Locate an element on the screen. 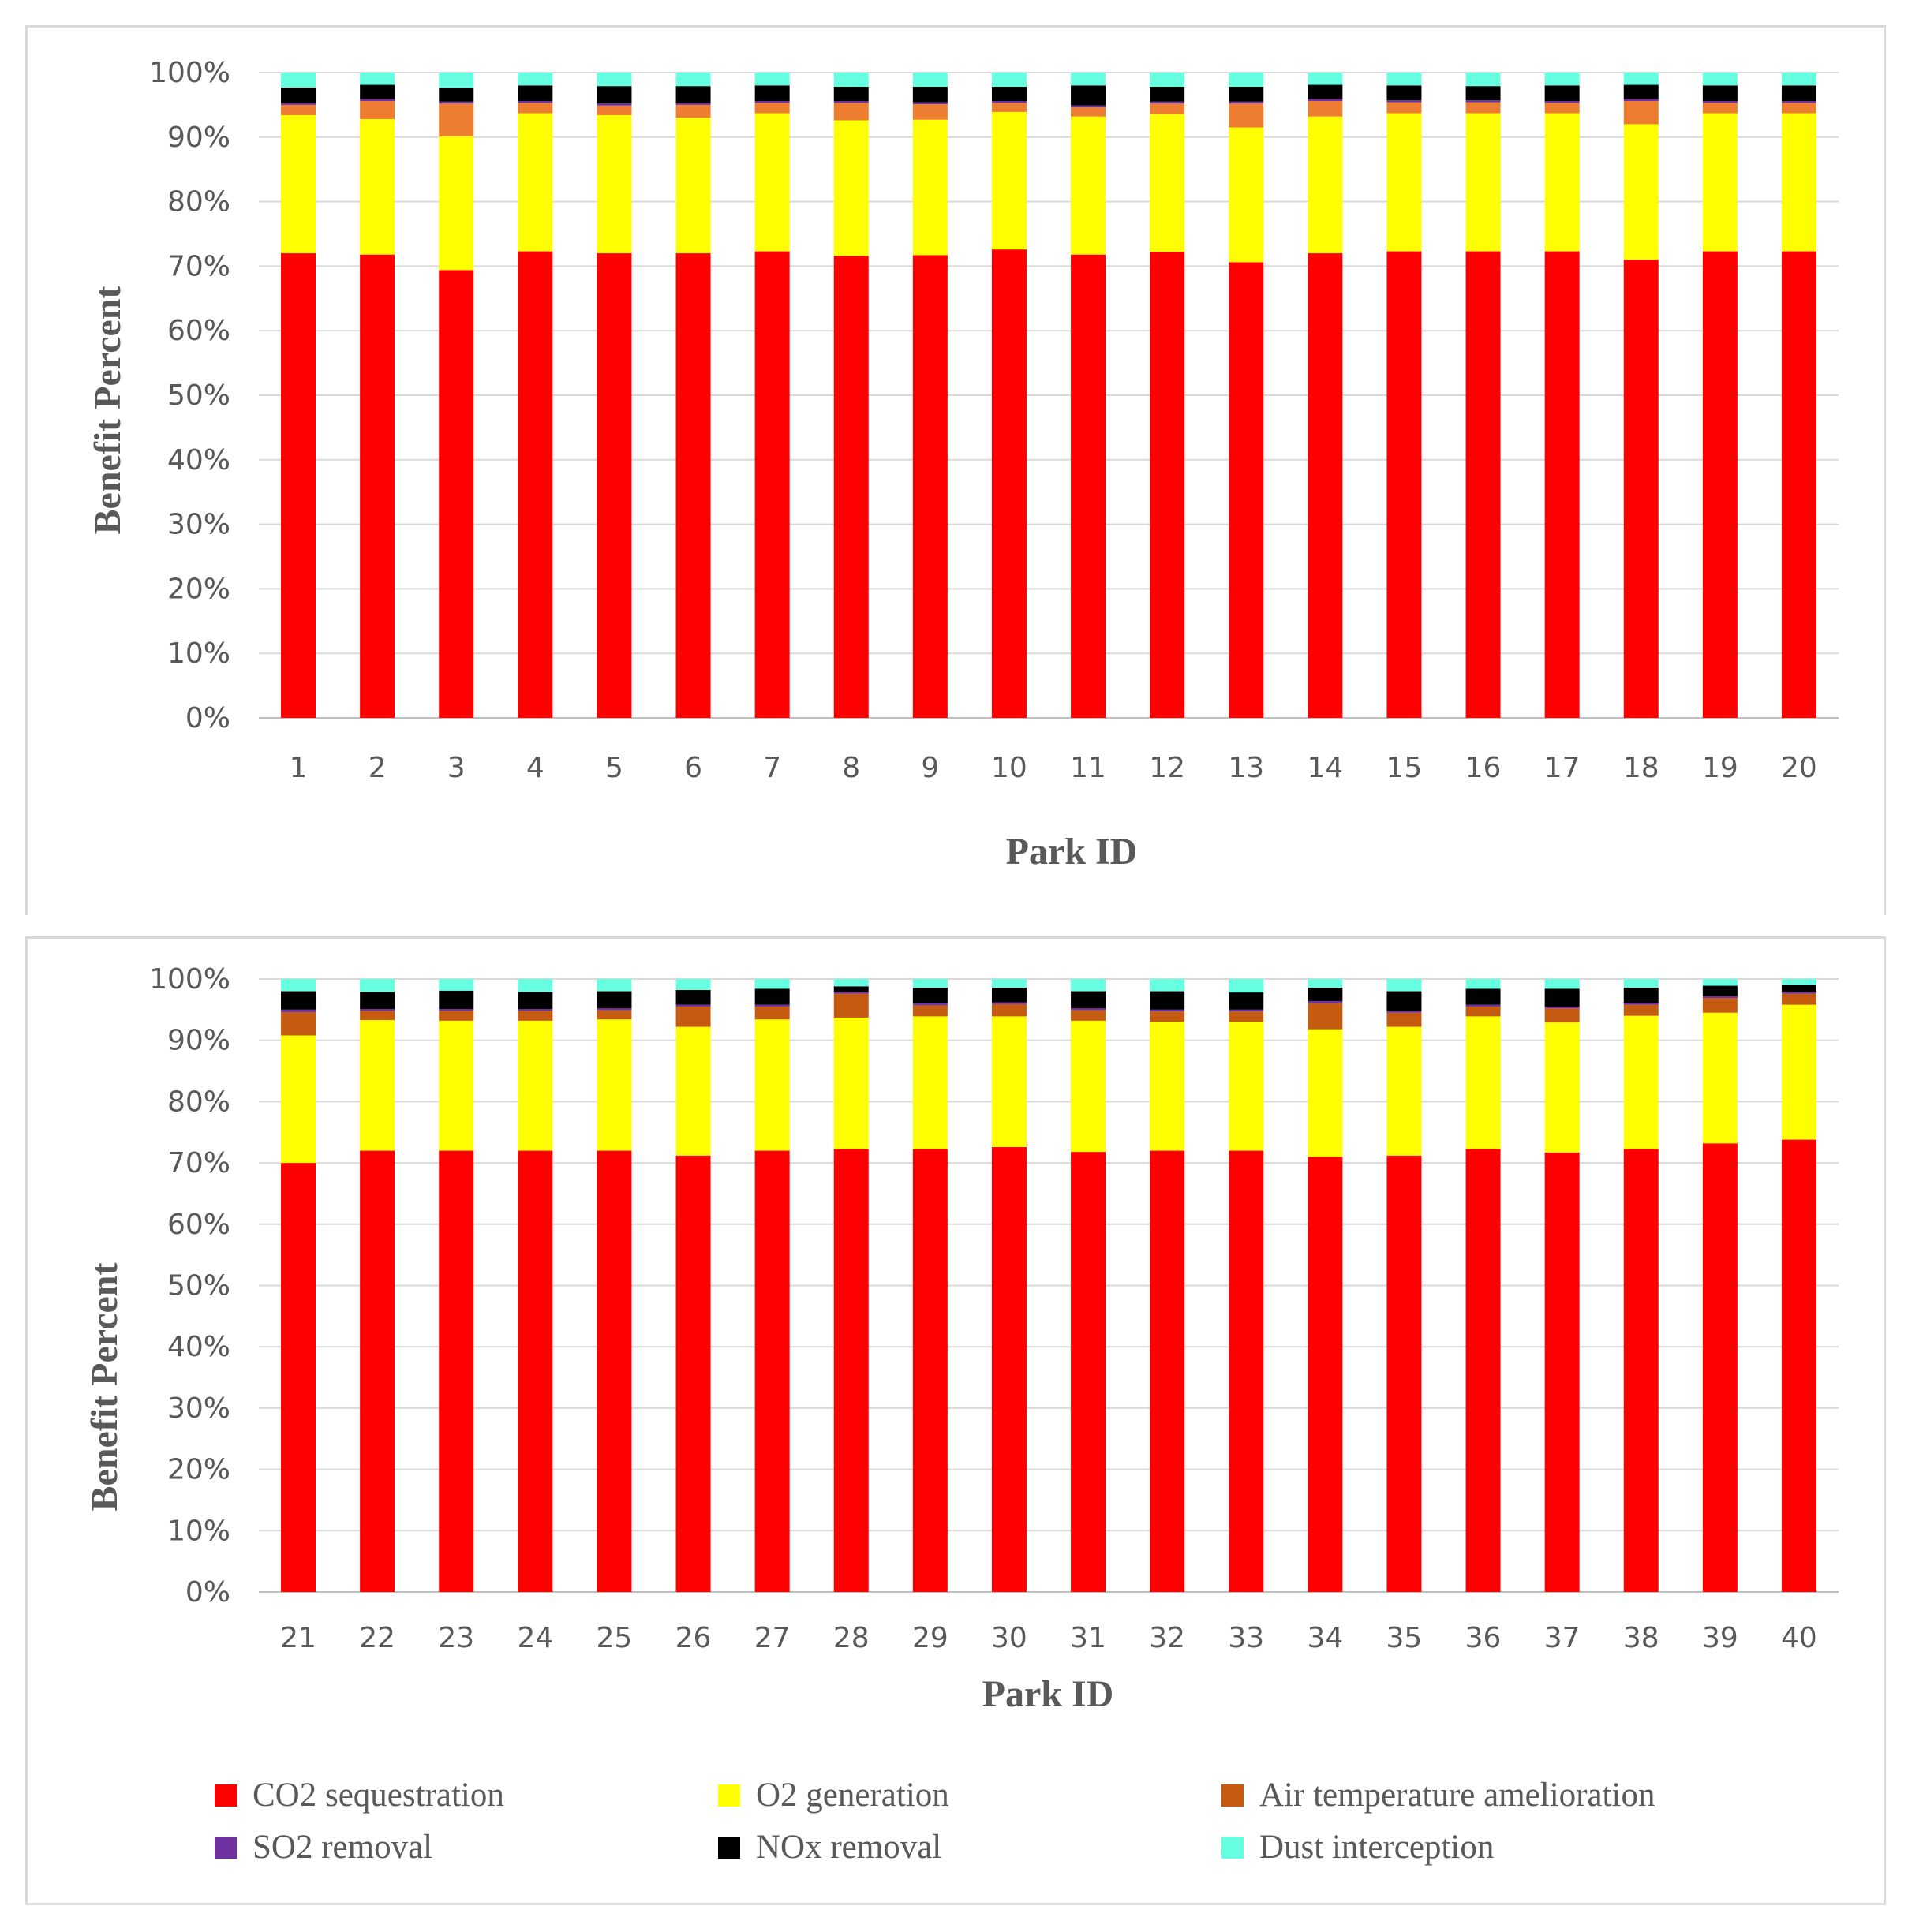  x-tick-label: 8 is located at coordinates (851, 768).